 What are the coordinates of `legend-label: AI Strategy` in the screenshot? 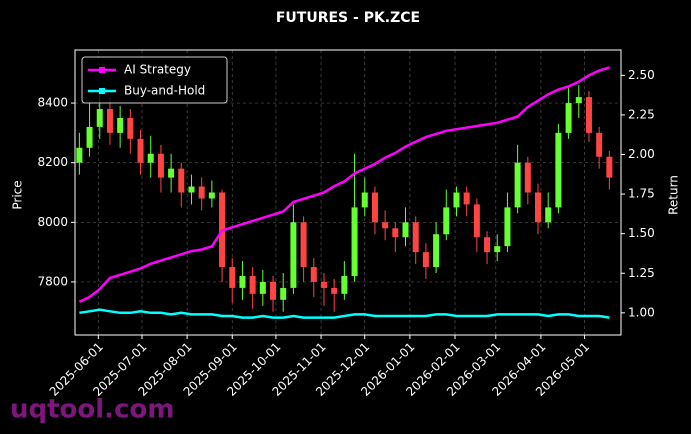 It's located at (157, 70).